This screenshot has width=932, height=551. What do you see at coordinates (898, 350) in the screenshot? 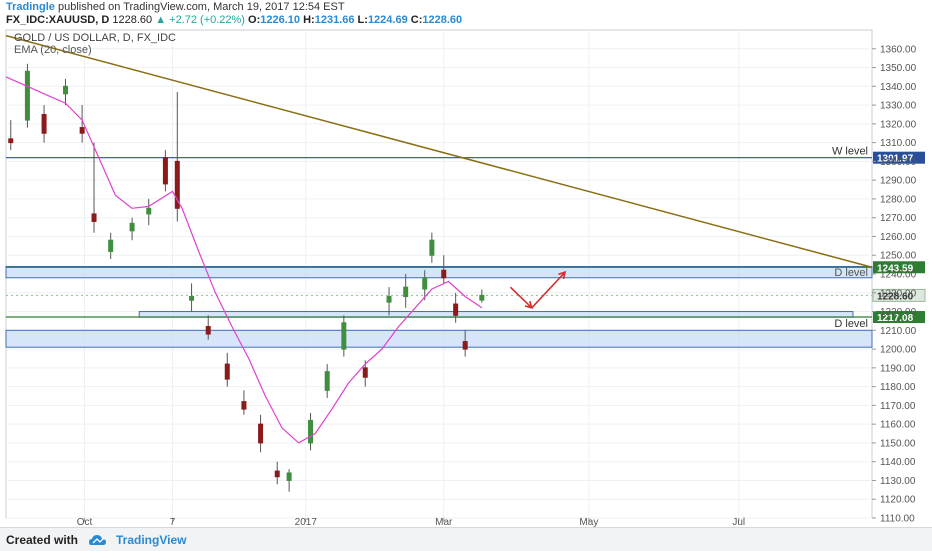
I see `y-tick-label: 1200.00` at bounding box center [898, 350].